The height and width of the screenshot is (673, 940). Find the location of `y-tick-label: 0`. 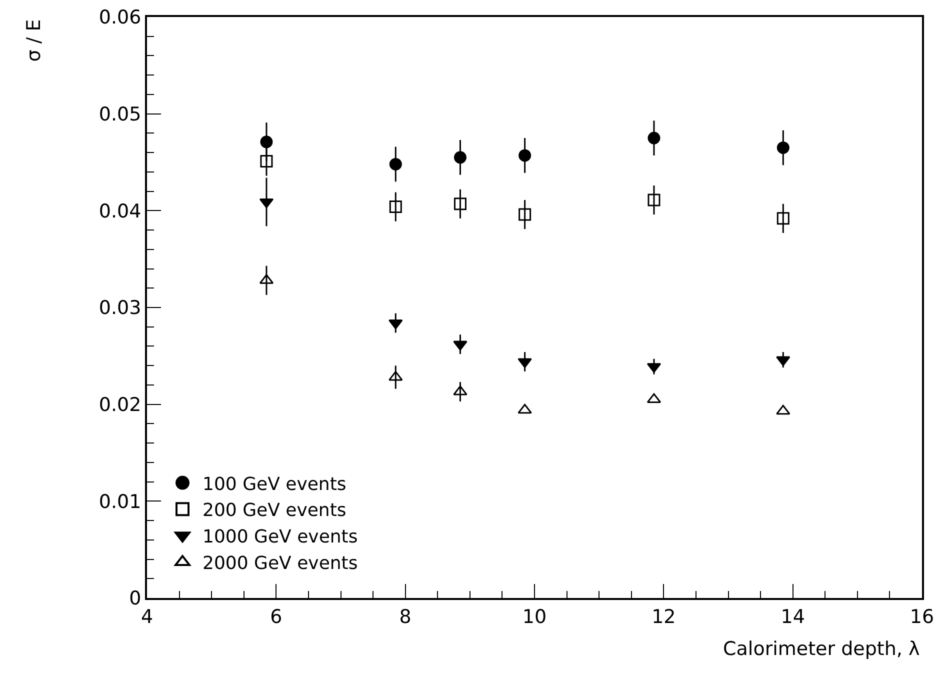

y-tick-label: 0 is located at coordinates (135, 599).